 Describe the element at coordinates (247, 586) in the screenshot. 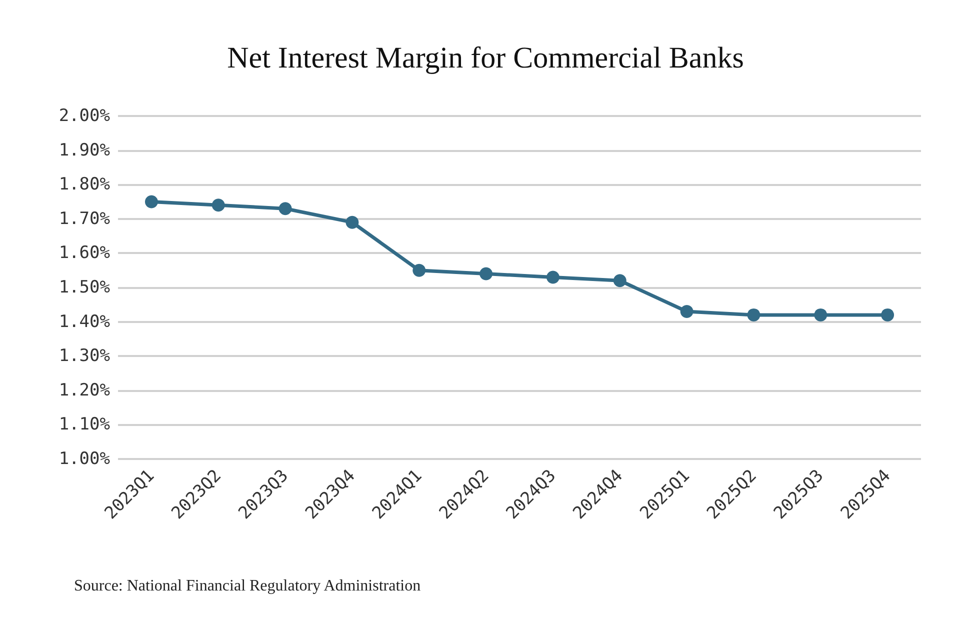

I see `source-note: Source: National Financial Regulatory Administration` at that location.